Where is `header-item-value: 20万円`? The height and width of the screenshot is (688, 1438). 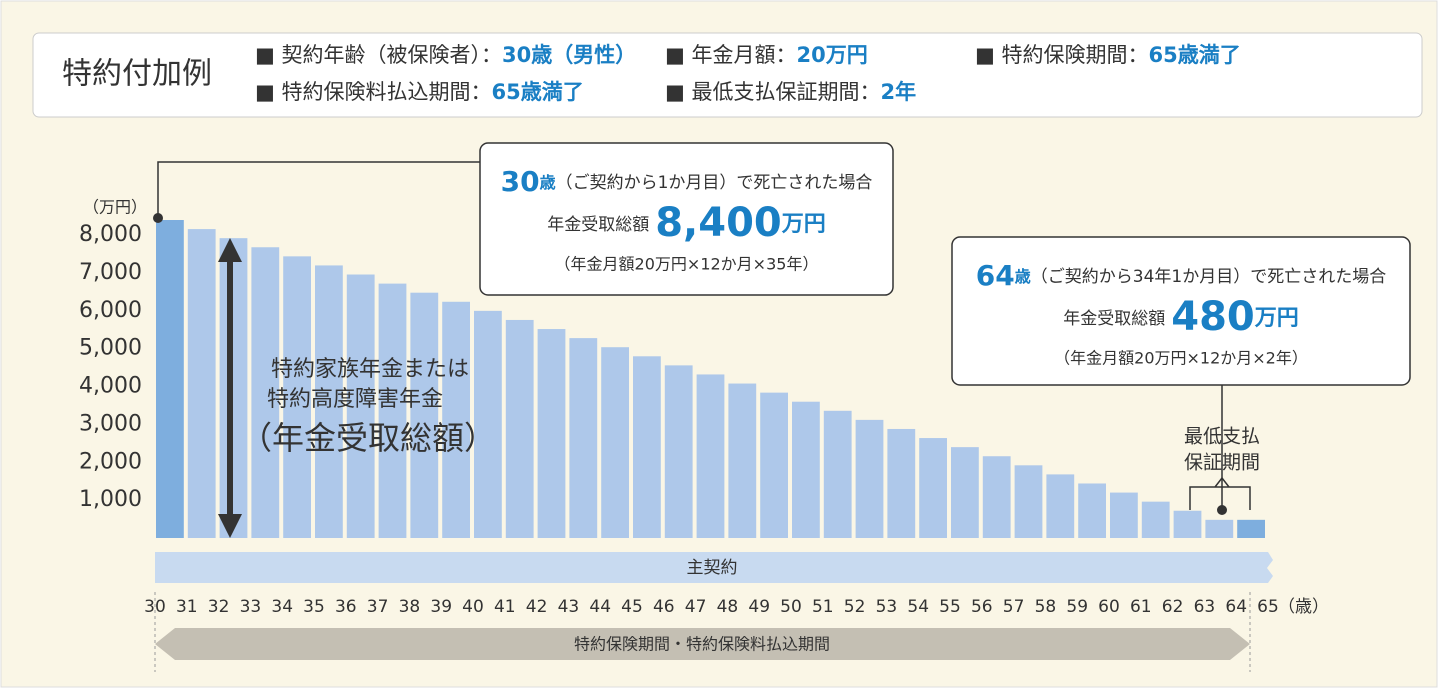
header-item-value: 20万円 is located at coordinates (832, 55).